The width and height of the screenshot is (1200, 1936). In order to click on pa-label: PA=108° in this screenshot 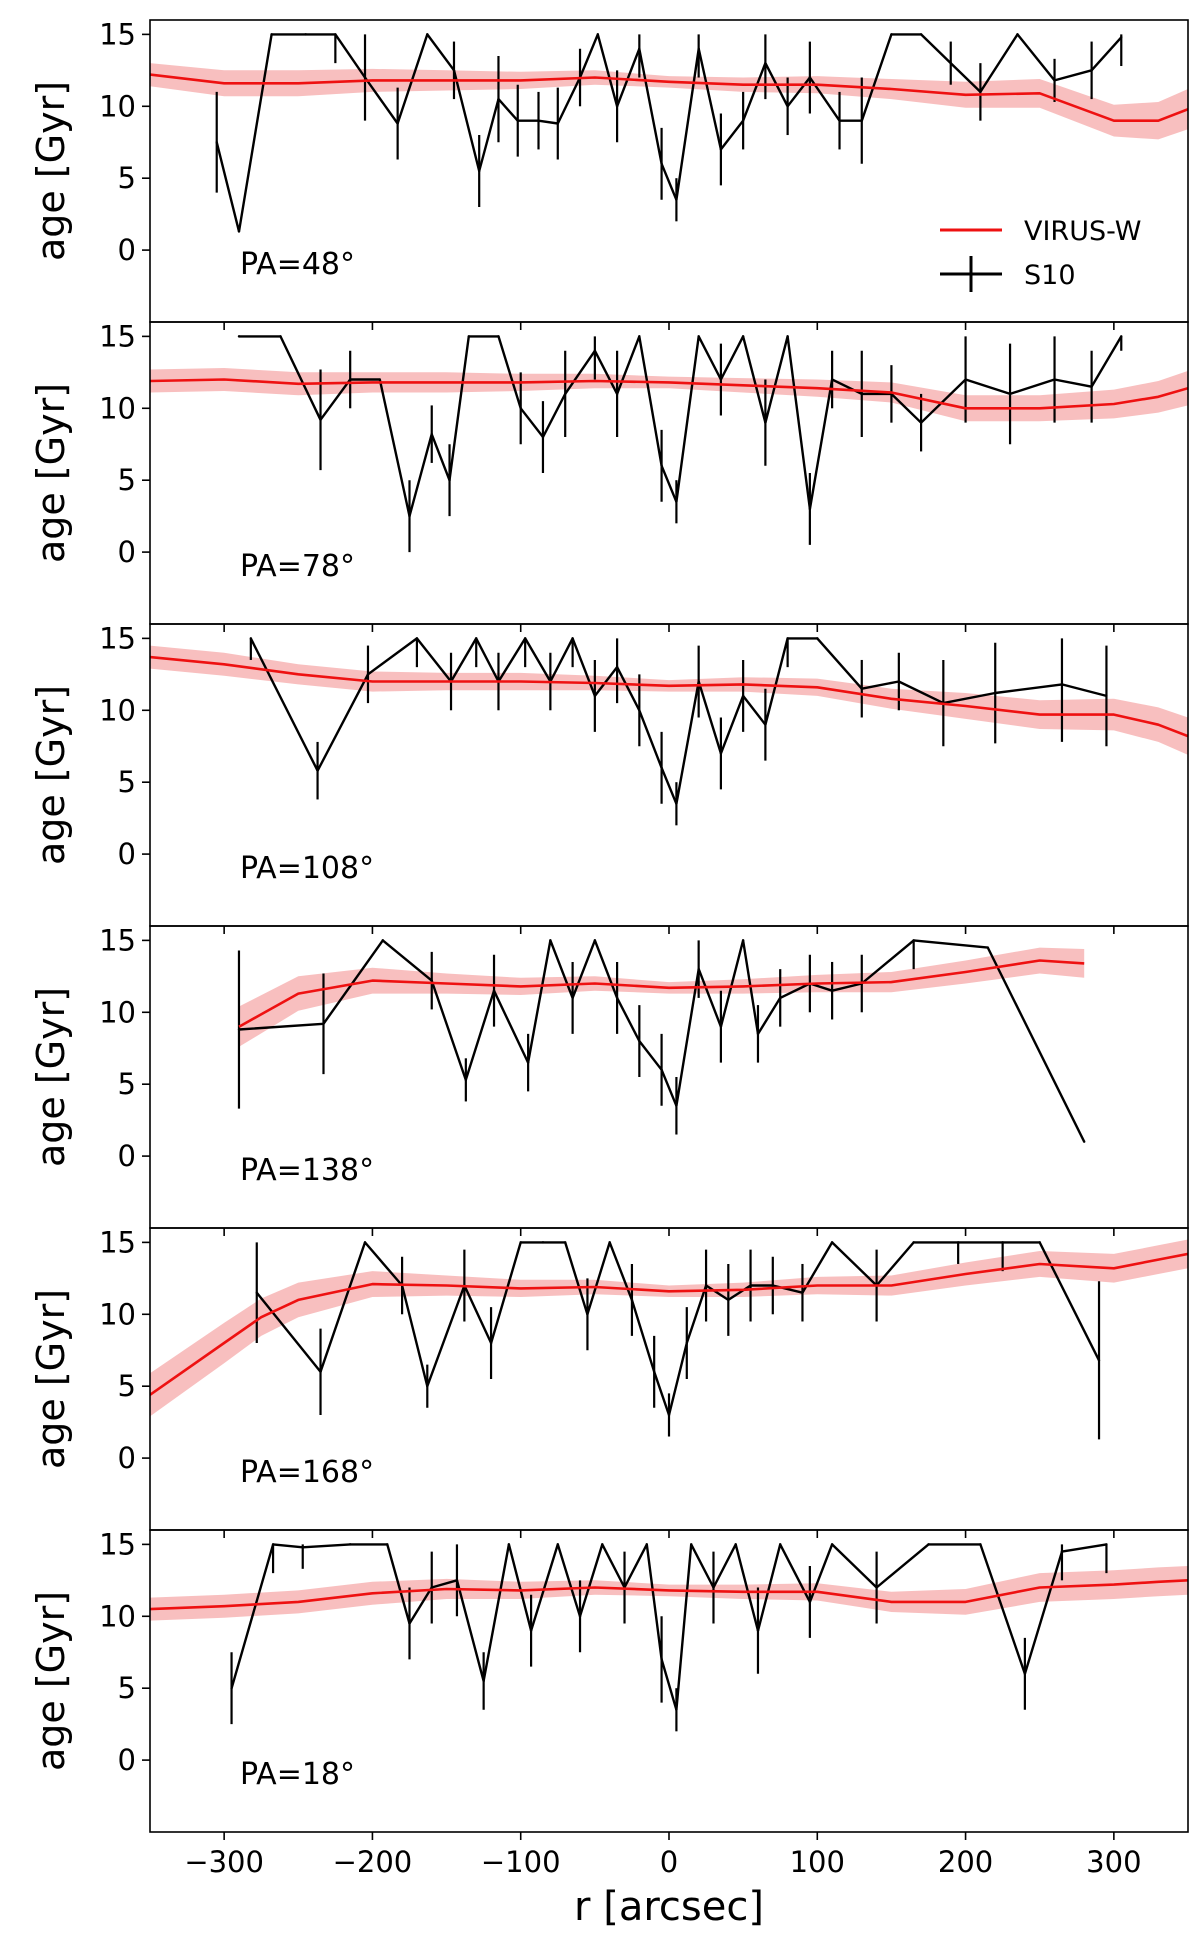, I will do `click(307, 868)`.